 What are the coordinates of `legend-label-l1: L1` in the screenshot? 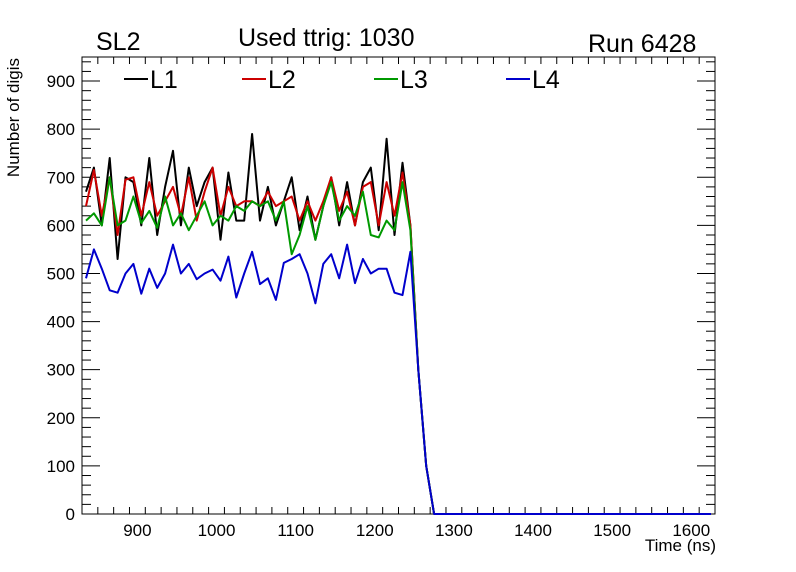 It's located at (164, 80).